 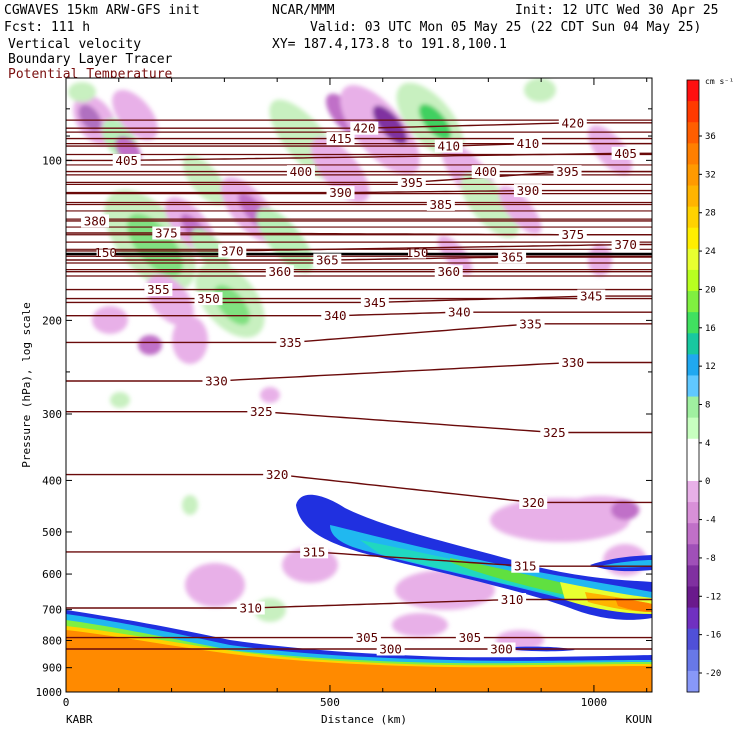 What do you see at coordinates (710, 137) in the screenshot?
I see `colorbar-label: 36` at bounding box center [710, 137].